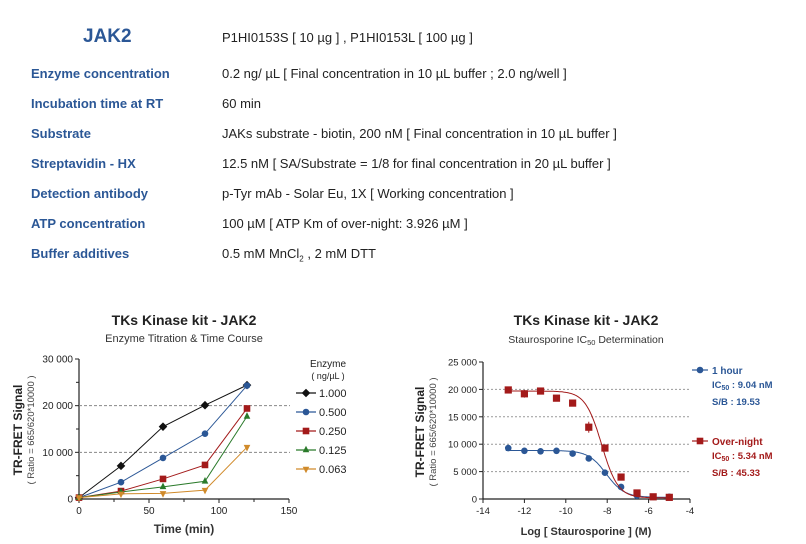 The image size is (806, 544). Describe the element at coordinates (79, 511) in the screenshot. I see `x-tick-label: 0` at that location.